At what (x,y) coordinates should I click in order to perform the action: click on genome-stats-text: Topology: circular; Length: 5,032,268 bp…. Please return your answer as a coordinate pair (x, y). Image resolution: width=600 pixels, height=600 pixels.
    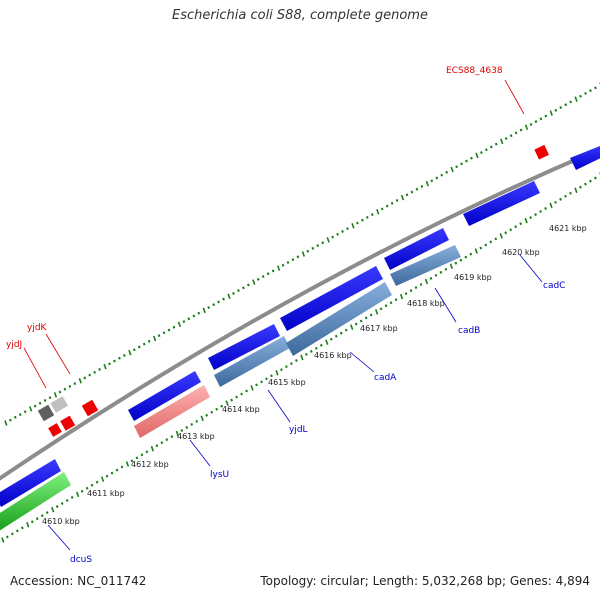
    Looking at the image, I should click on (425, 581).